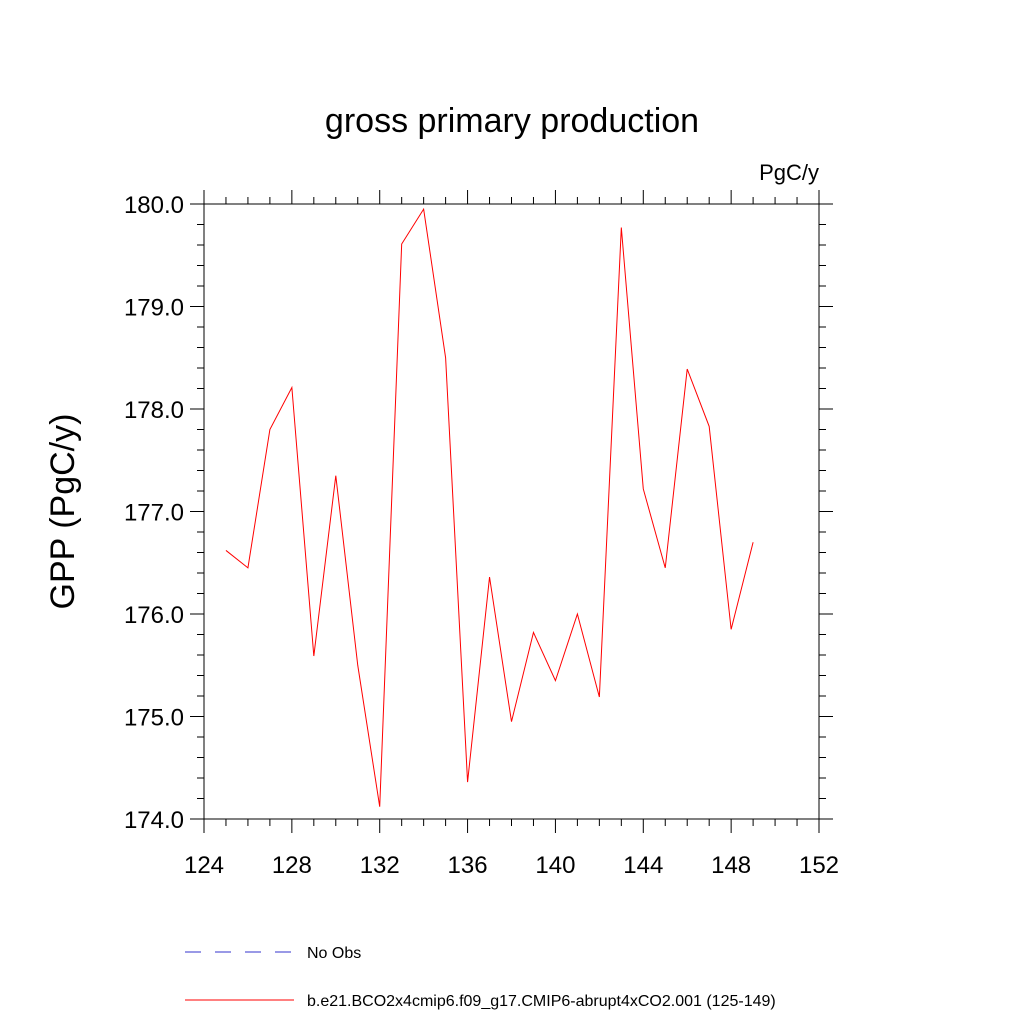 This screenshot has width=1024, height=1024. I want to click on y-tick-label: 178.0, so click(154, 410).